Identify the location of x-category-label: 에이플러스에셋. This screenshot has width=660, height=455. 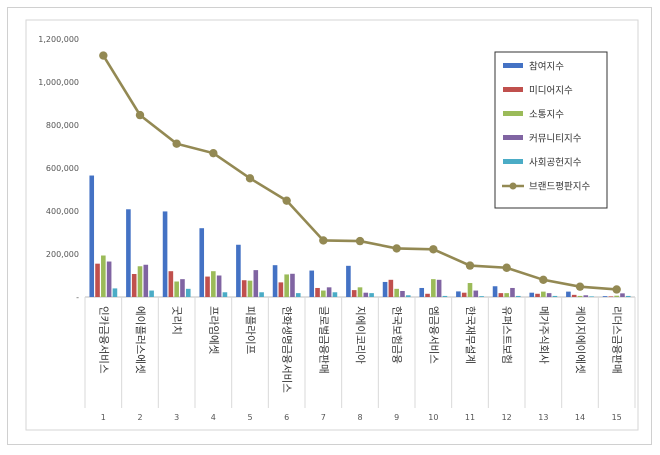
(140, 340).